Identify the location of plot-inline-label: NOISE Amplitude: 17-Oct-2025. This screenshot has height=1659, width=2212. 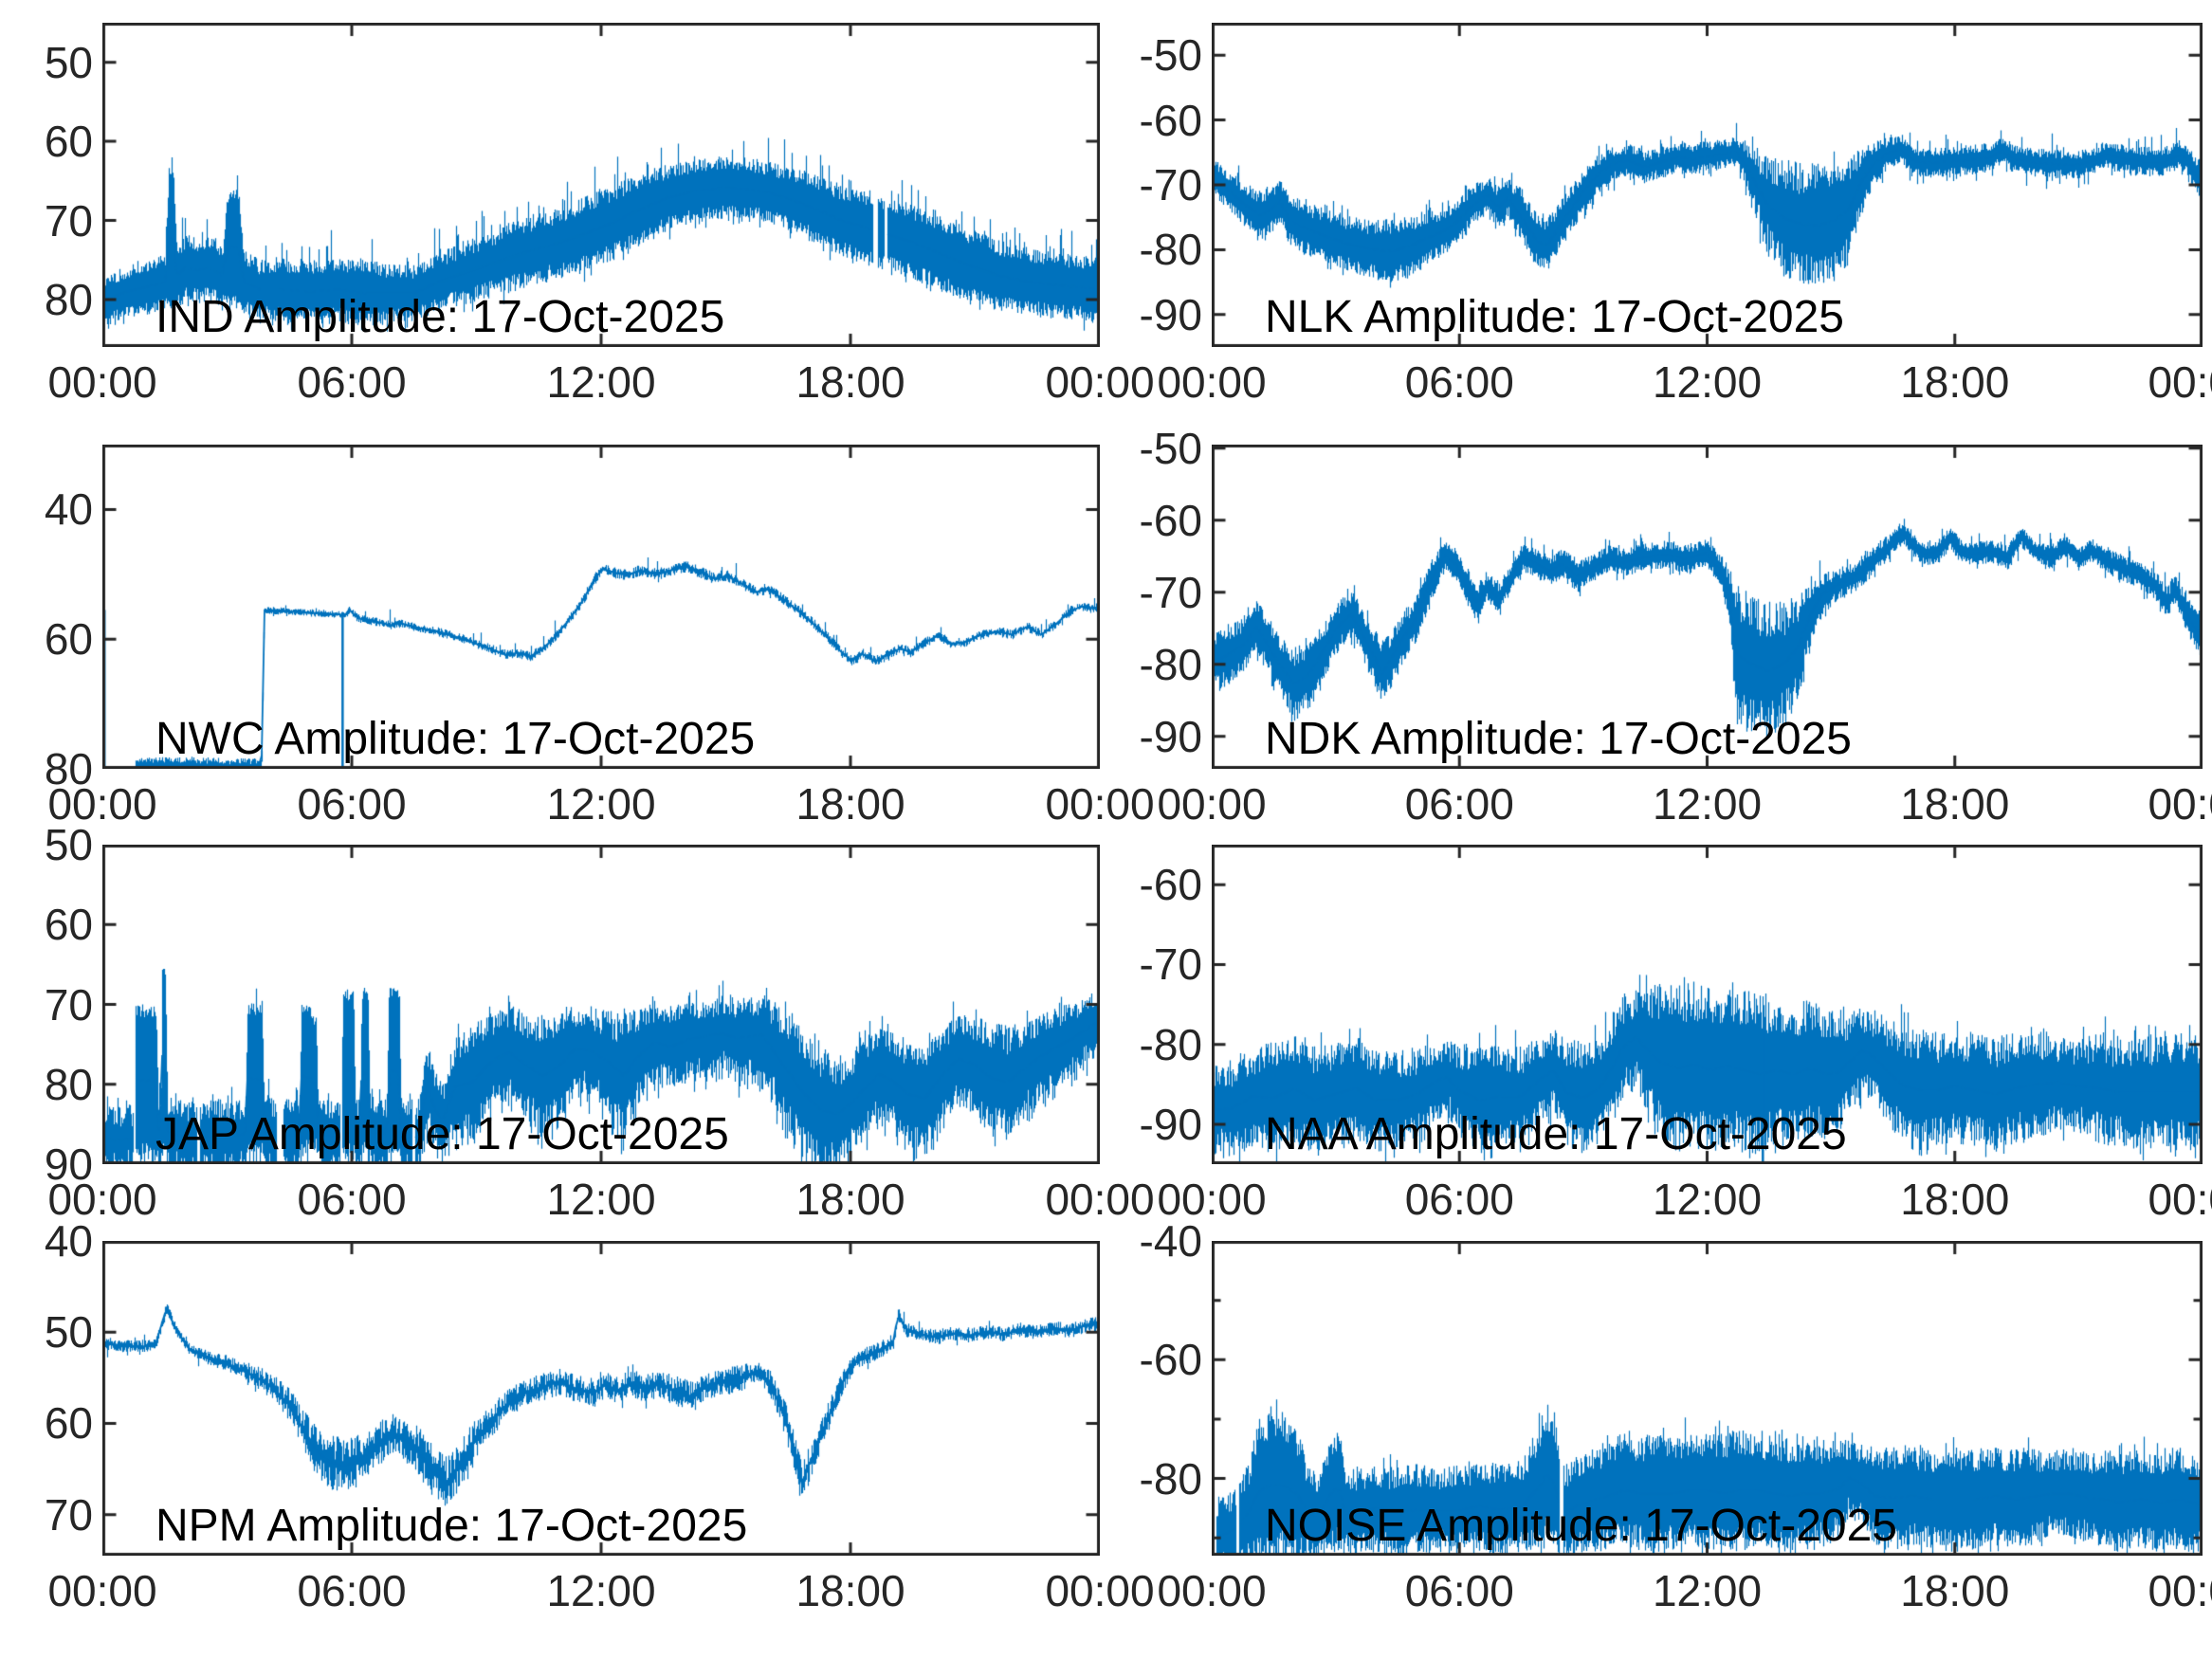
(1581, 1525).